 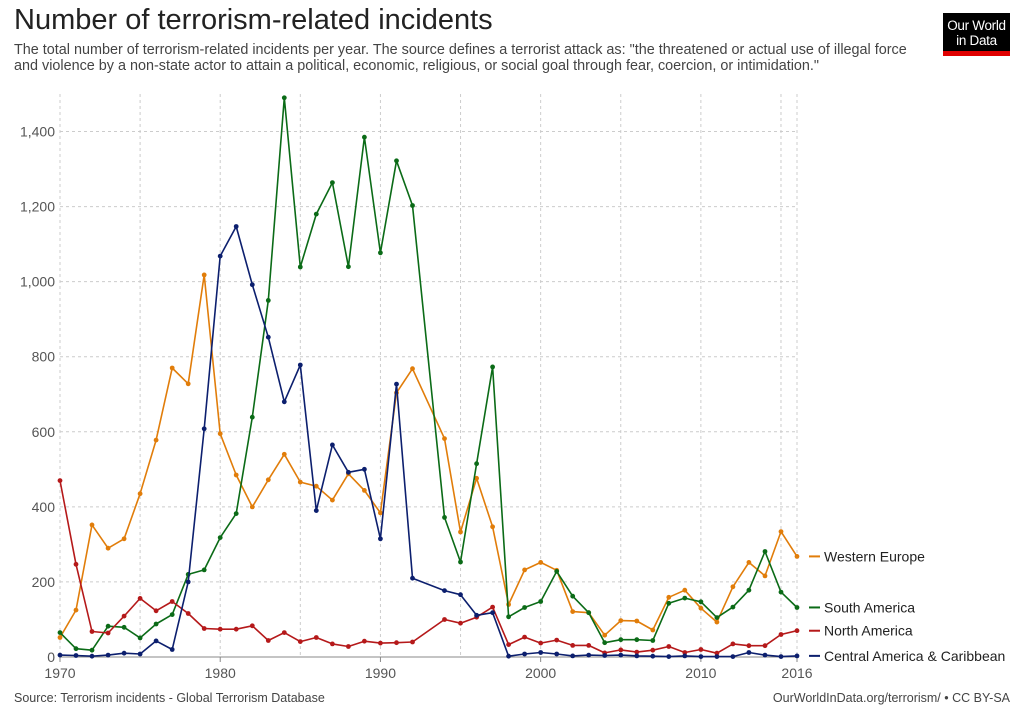 I want to click on owid-logo: Our World in Data, so click(x=976, y=34).